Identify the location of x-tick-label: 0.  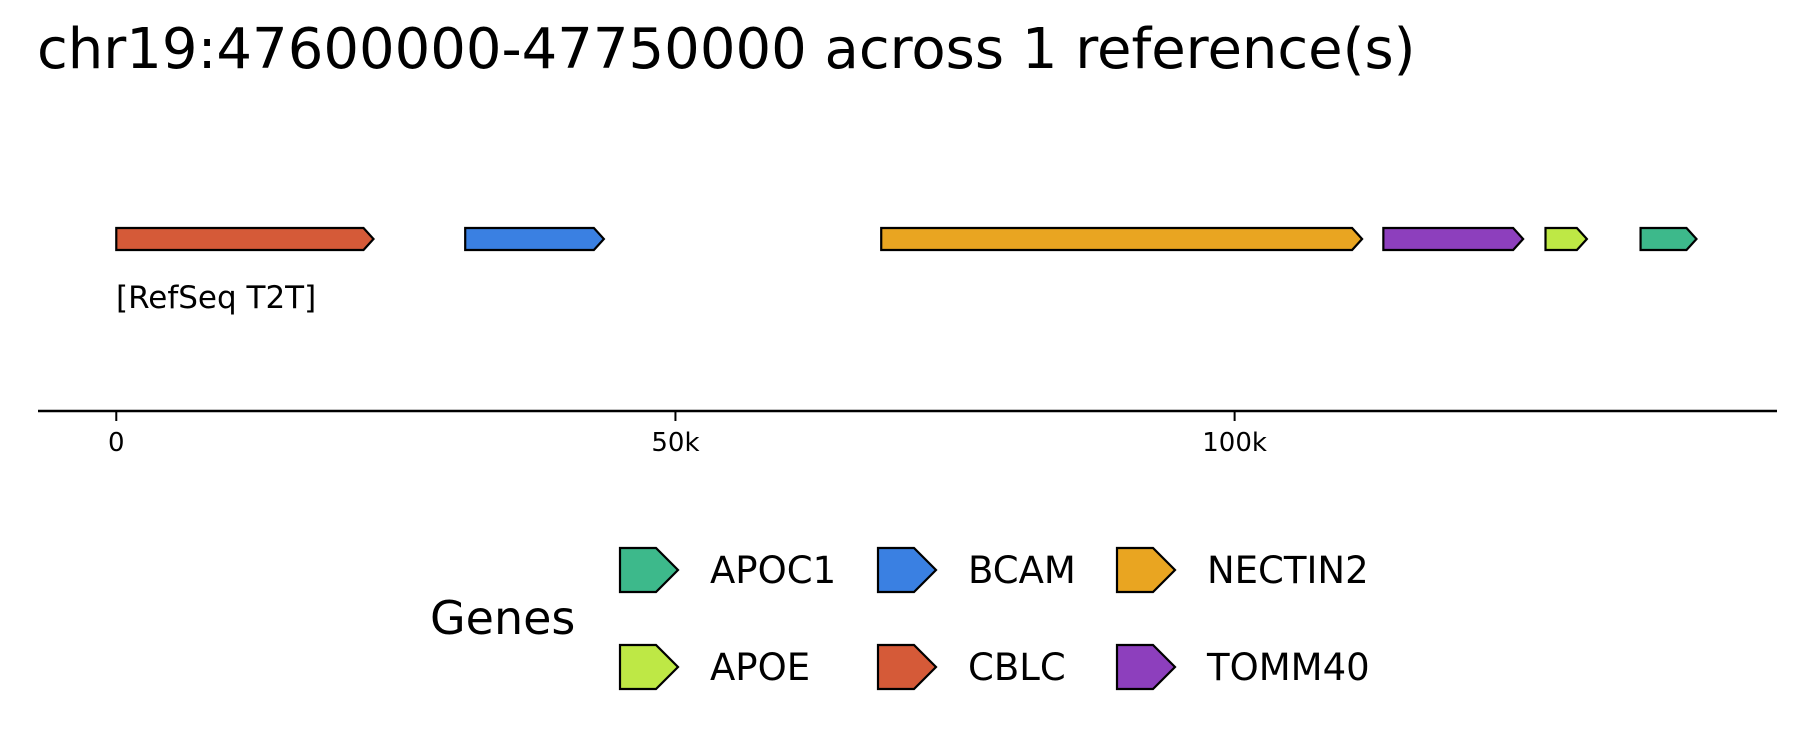
(116, 443).